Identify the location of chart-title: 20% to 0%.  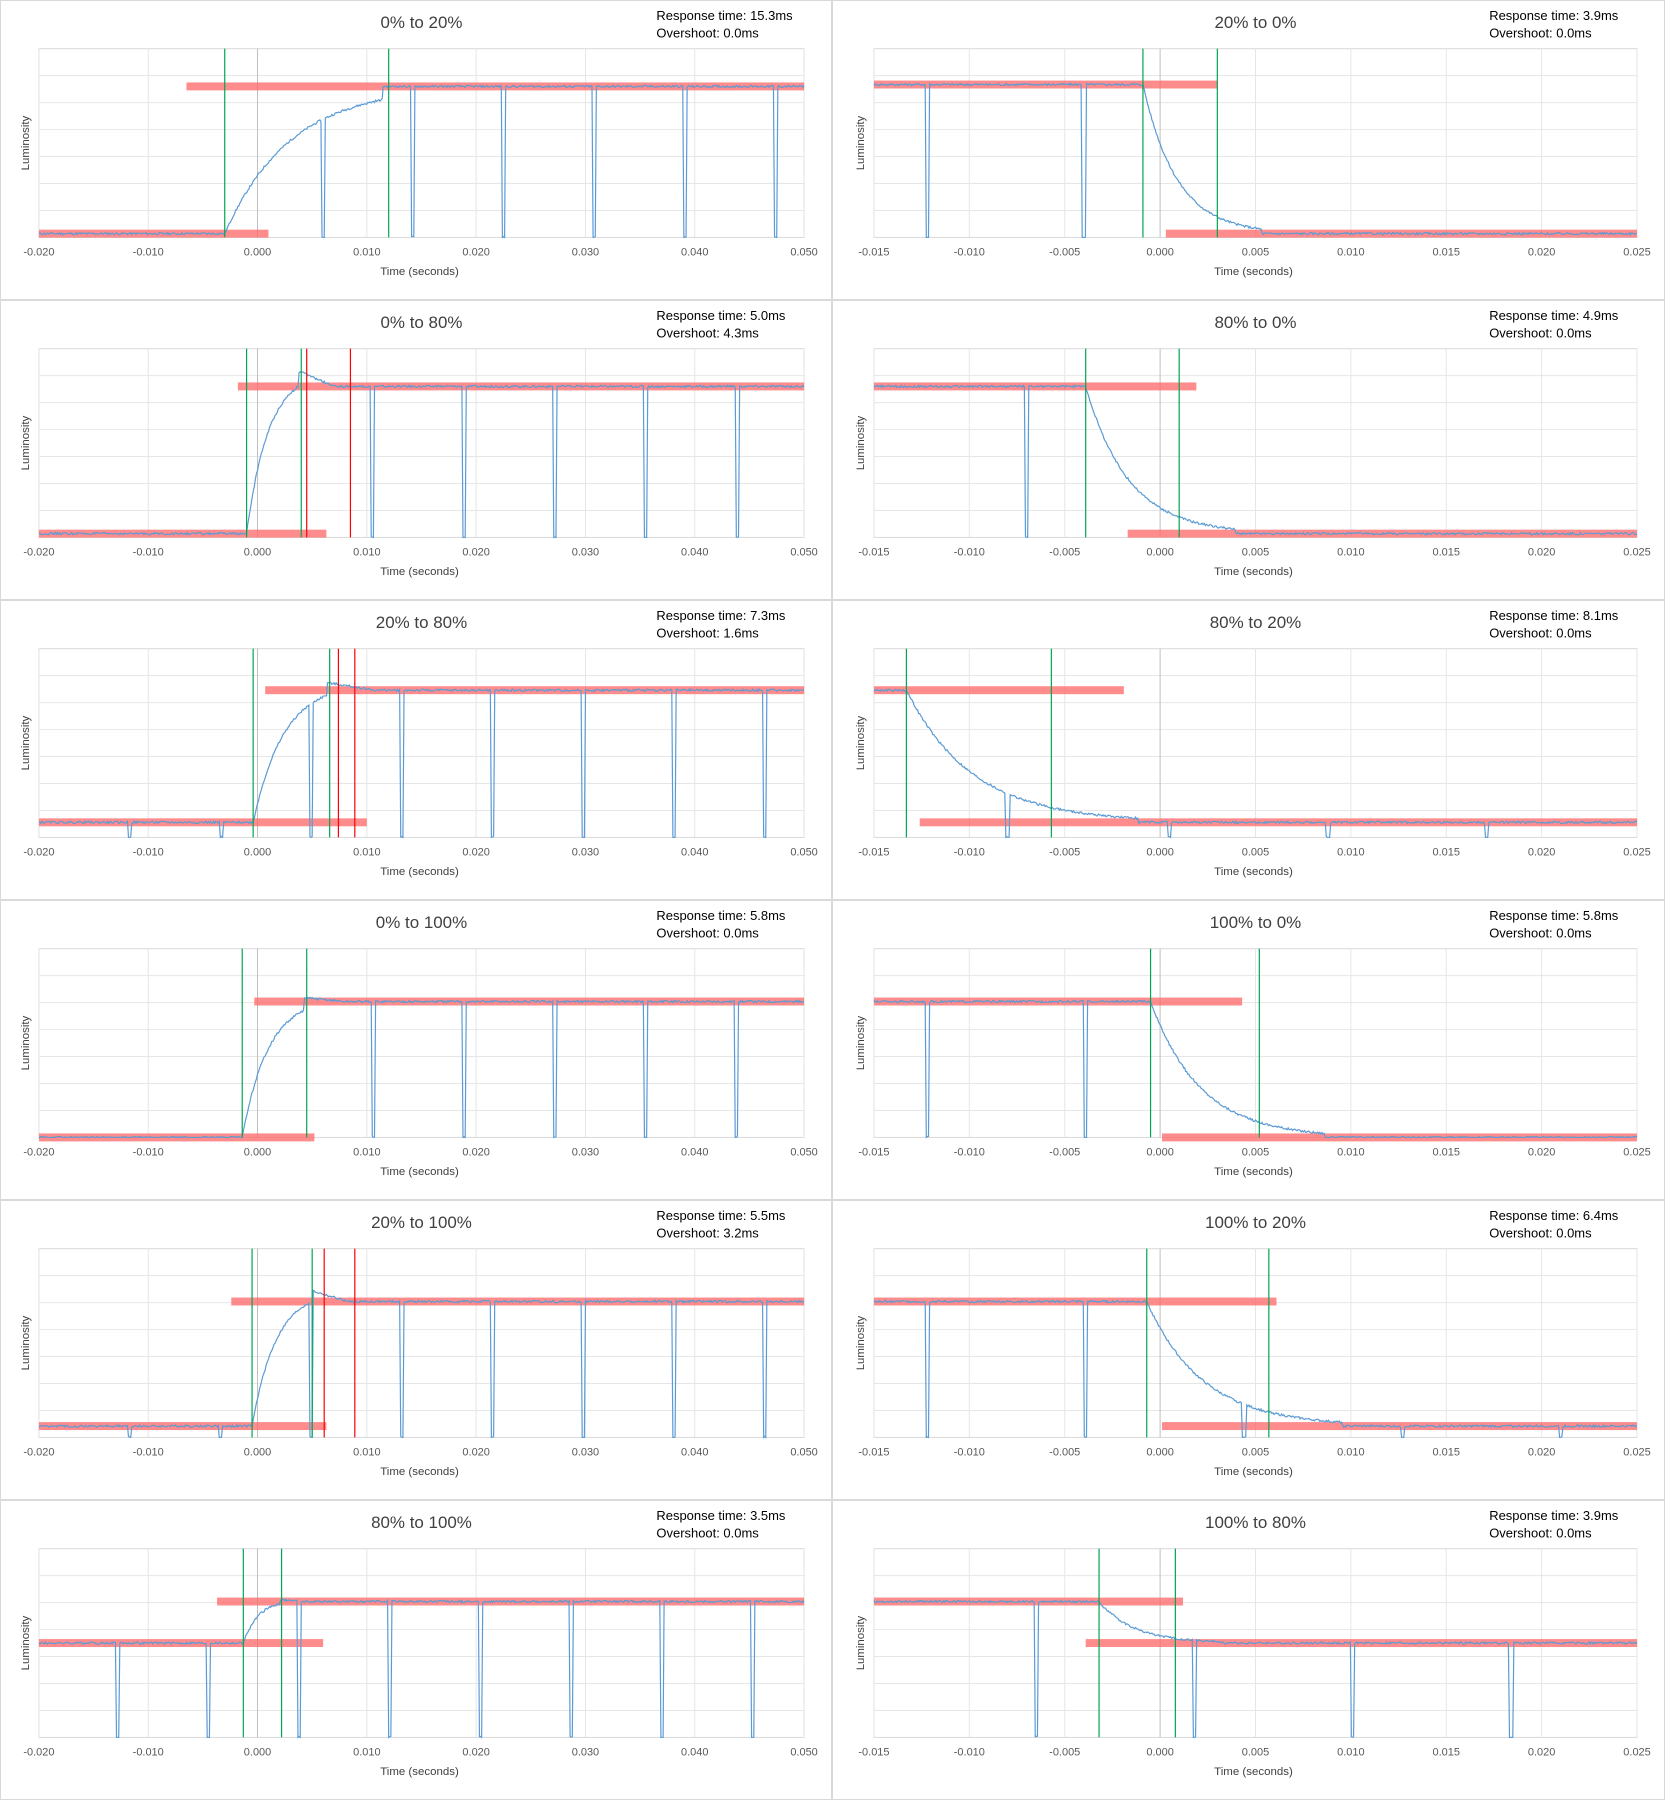
(1255, 22).